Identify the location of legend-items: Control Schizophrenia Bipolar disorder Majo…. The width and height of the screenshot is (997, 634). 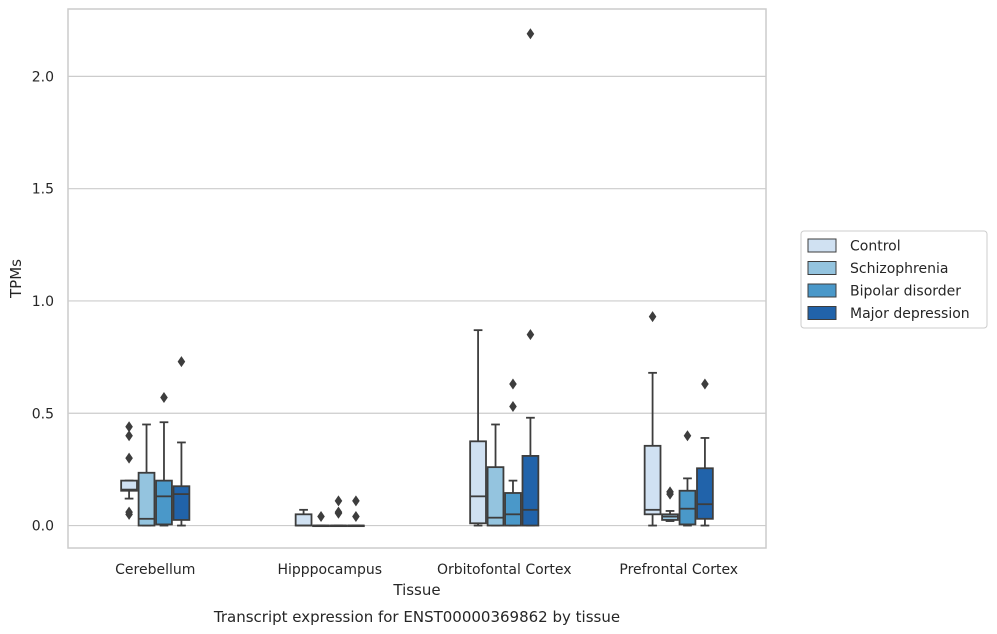
(888, 280).